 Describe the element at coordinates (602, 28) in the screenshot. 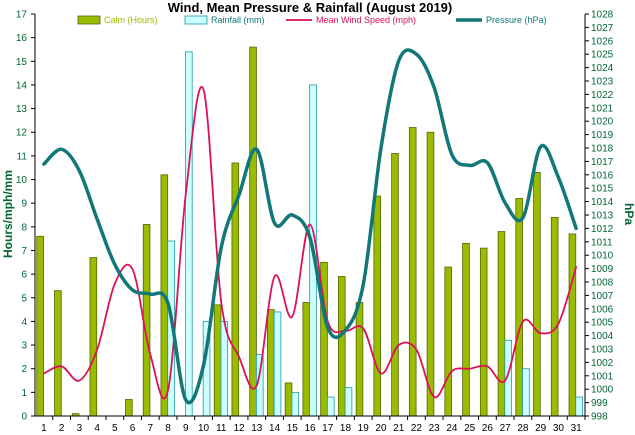

I see `y2-tick-label: 1027` at that location.